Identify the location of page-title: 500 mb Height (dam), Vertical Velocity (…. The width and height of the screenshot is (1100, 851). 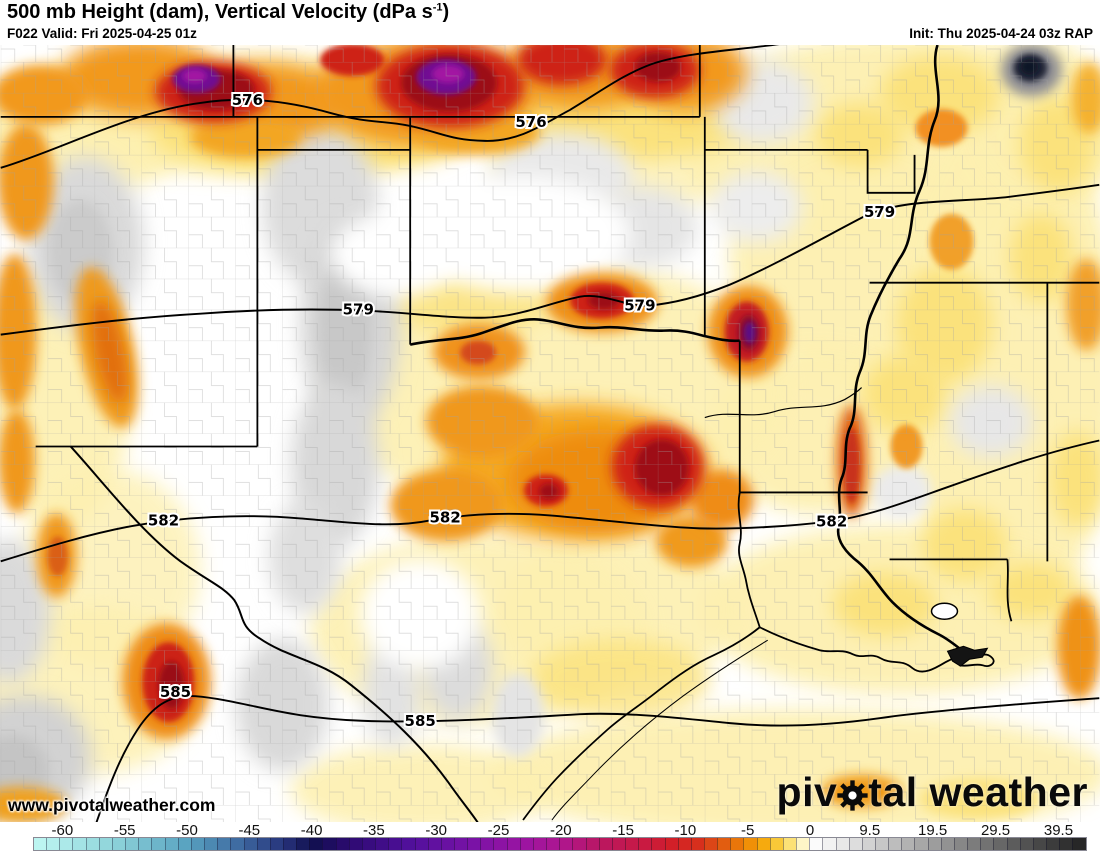
(228, 12).